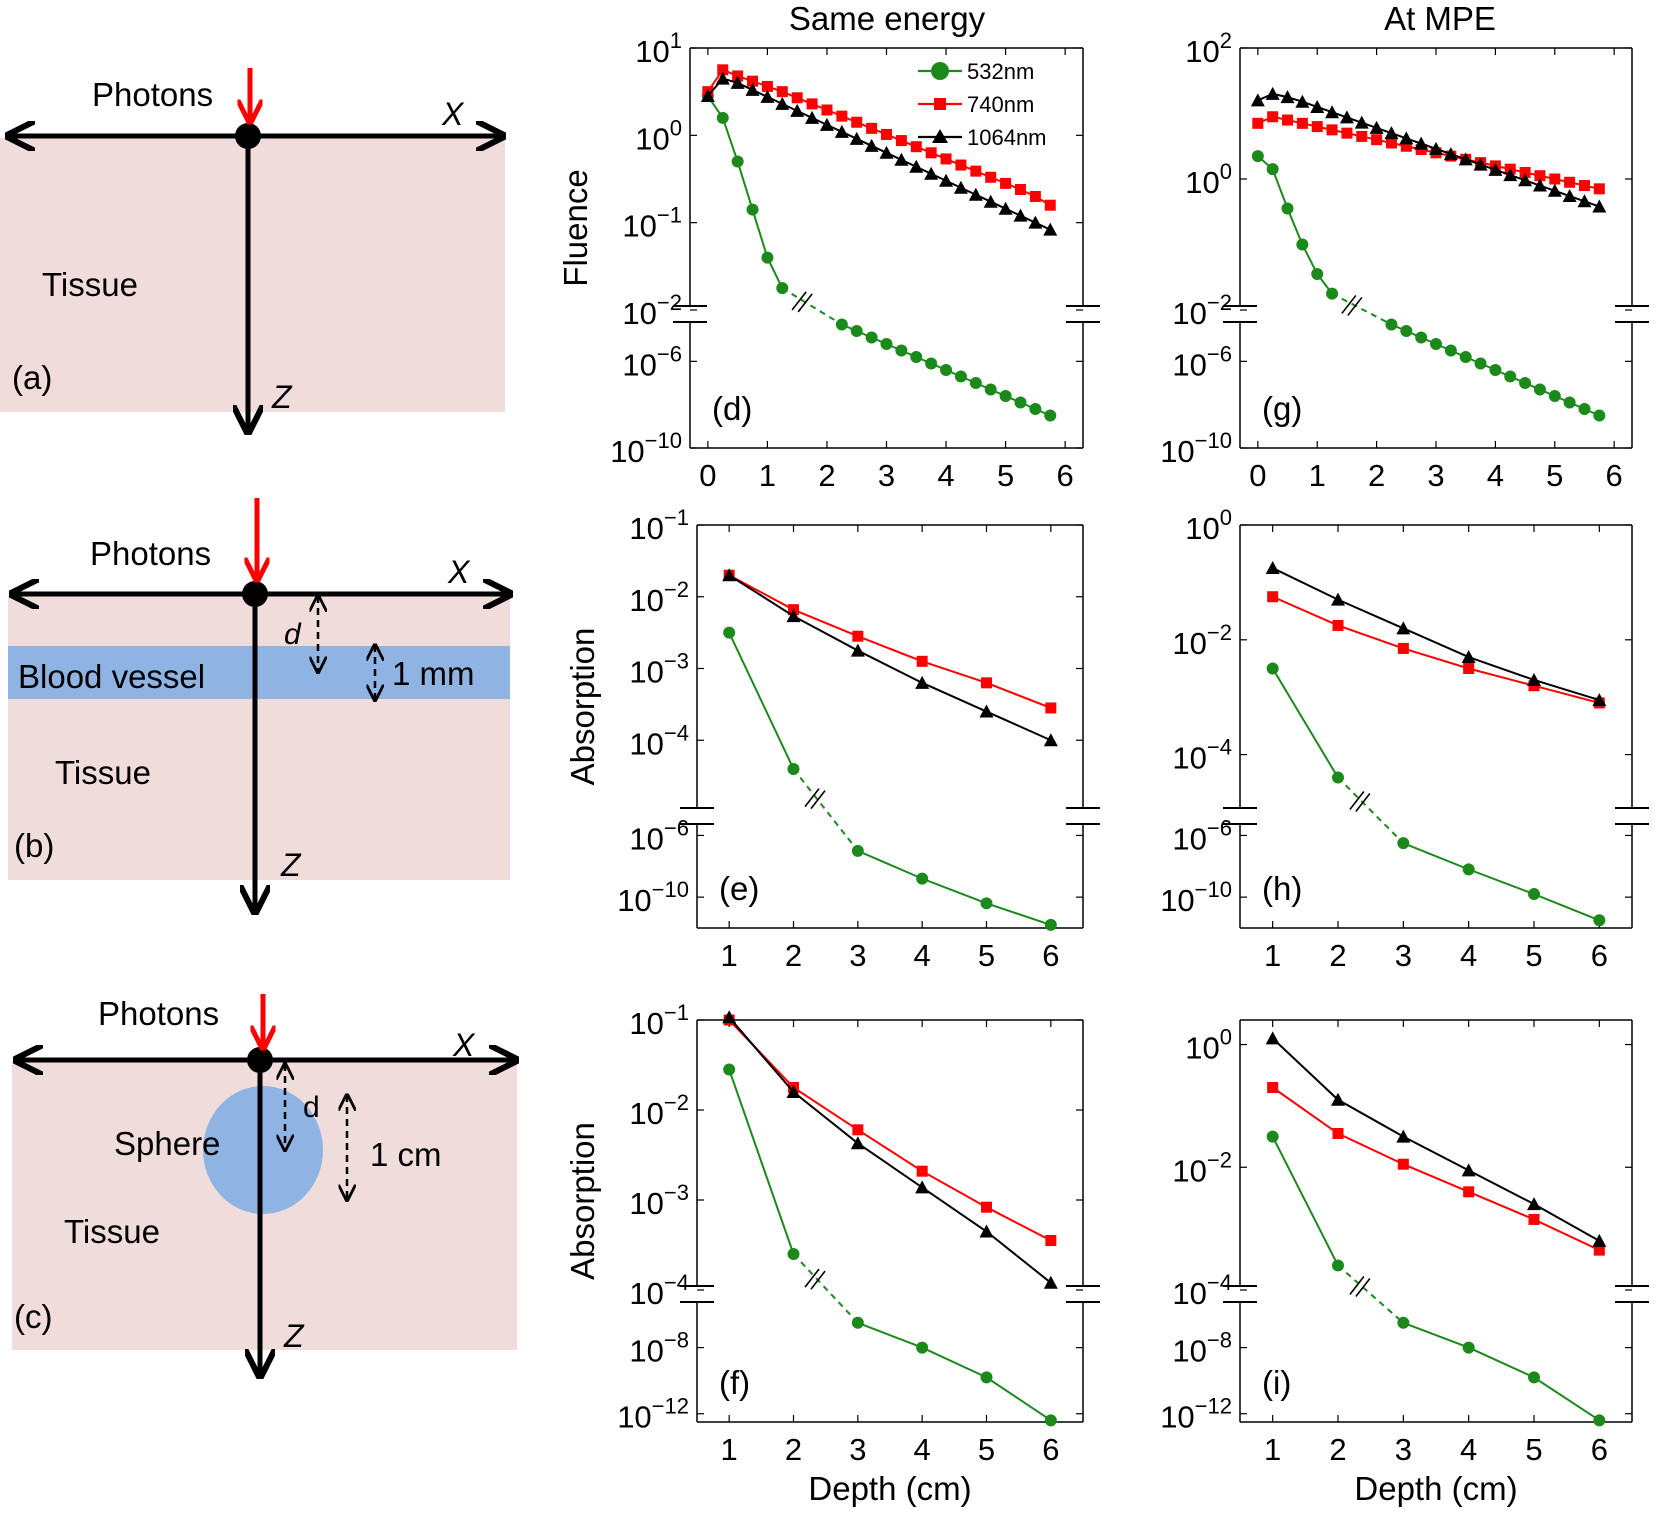 The width and height of the screenshot is (1664, 1514). I want to click on panel-label: (d), so click(732, 408).